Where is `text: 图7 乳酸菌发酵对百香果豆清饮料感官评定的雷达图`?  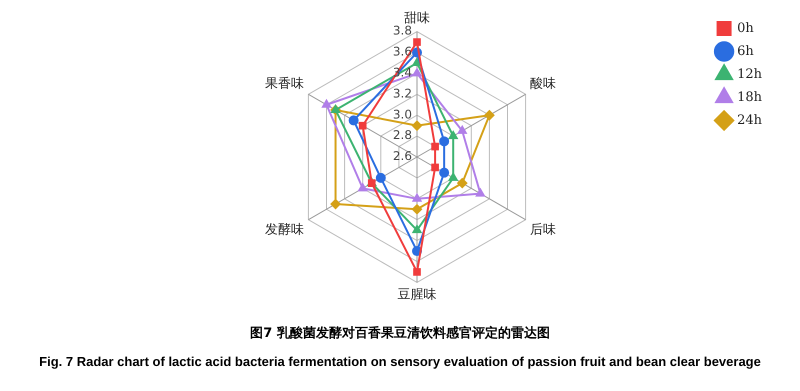 text: 图7 乳酸菌发酵对百香果豆清饮料感官评定的雷达图 is located at coordinates (400, 333).